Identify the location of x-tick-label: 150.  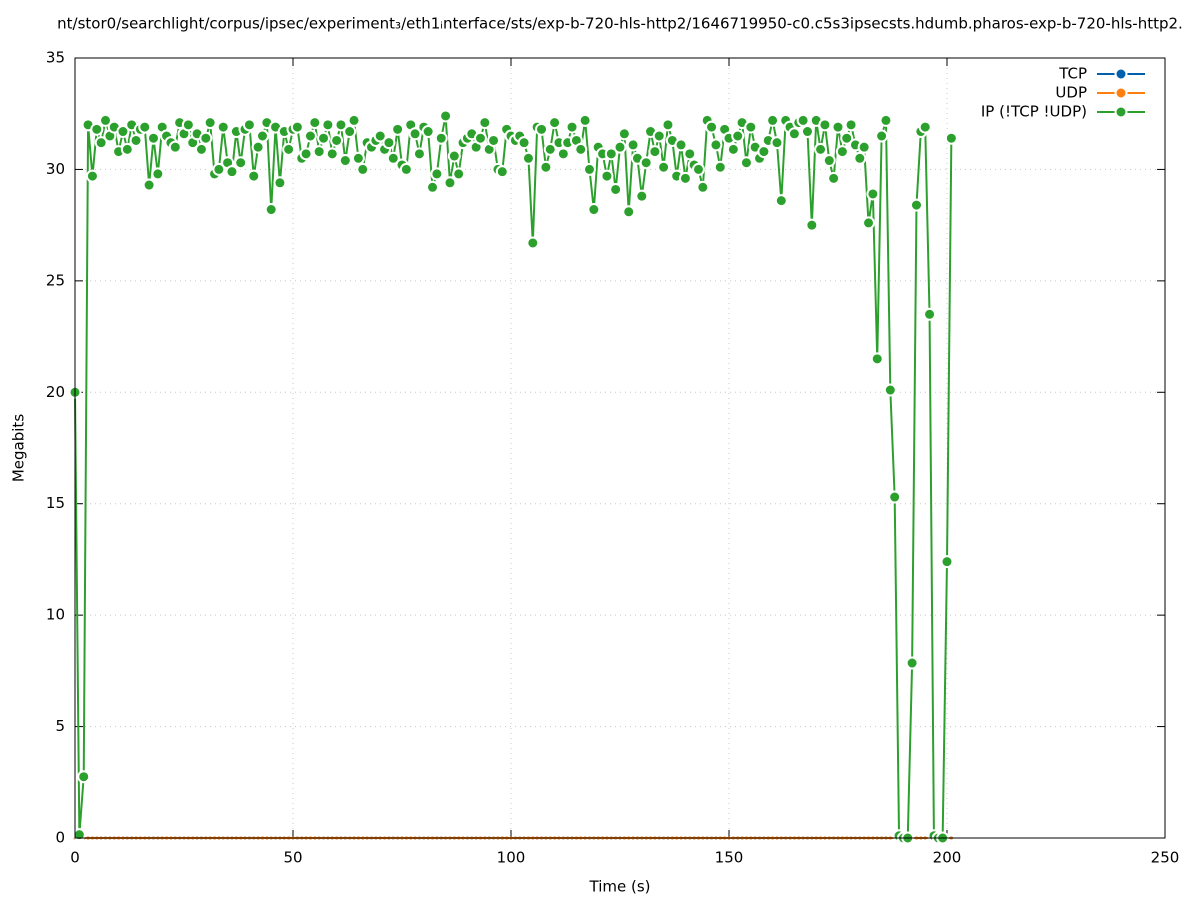
(729, 858).